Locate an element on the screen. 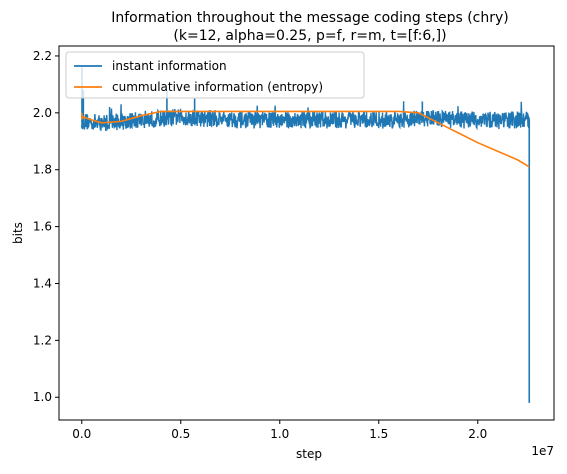  series-cumulative-information-line is located at coordinates (305, 139).